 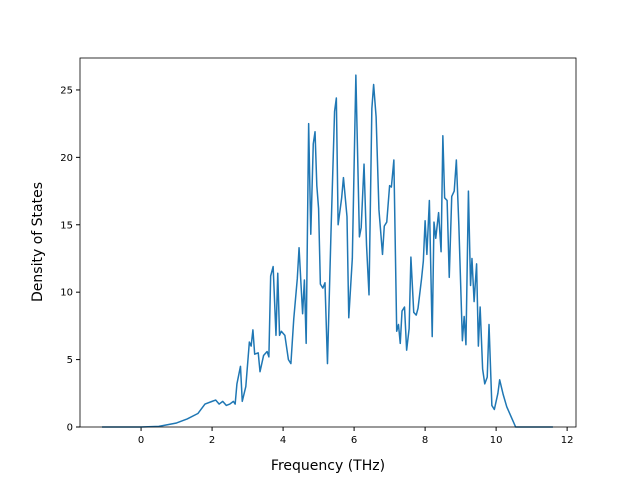 What do you see at coordinates (66, 90) in the screenshot?
I see `y-tick-label: 25` at bounding box center [66, 90].